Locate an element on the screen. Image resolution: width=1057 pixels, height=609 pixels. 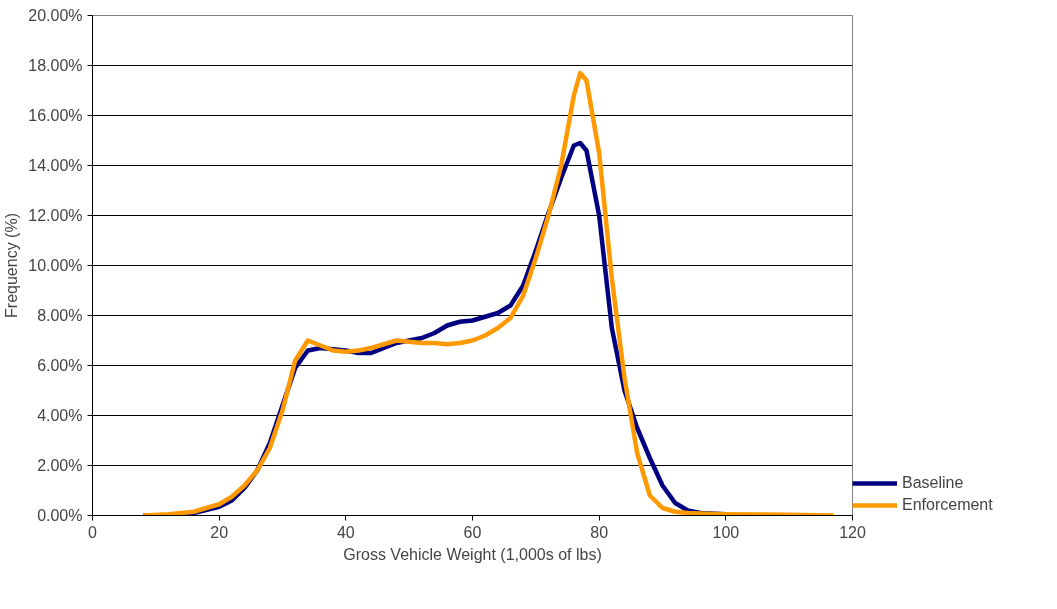
x-tick-label: 20 is located at coordinates (219, 532).